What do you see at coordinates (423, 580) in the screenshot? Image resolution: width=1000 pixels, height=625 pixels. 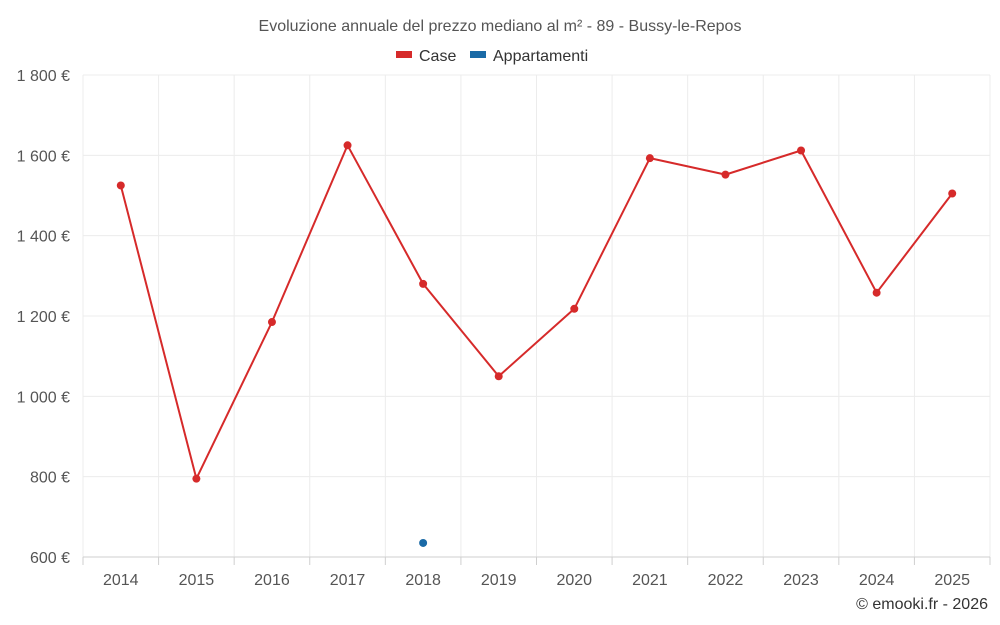 I see `x-tick-label: 2018` at bounding box center [423, 580].